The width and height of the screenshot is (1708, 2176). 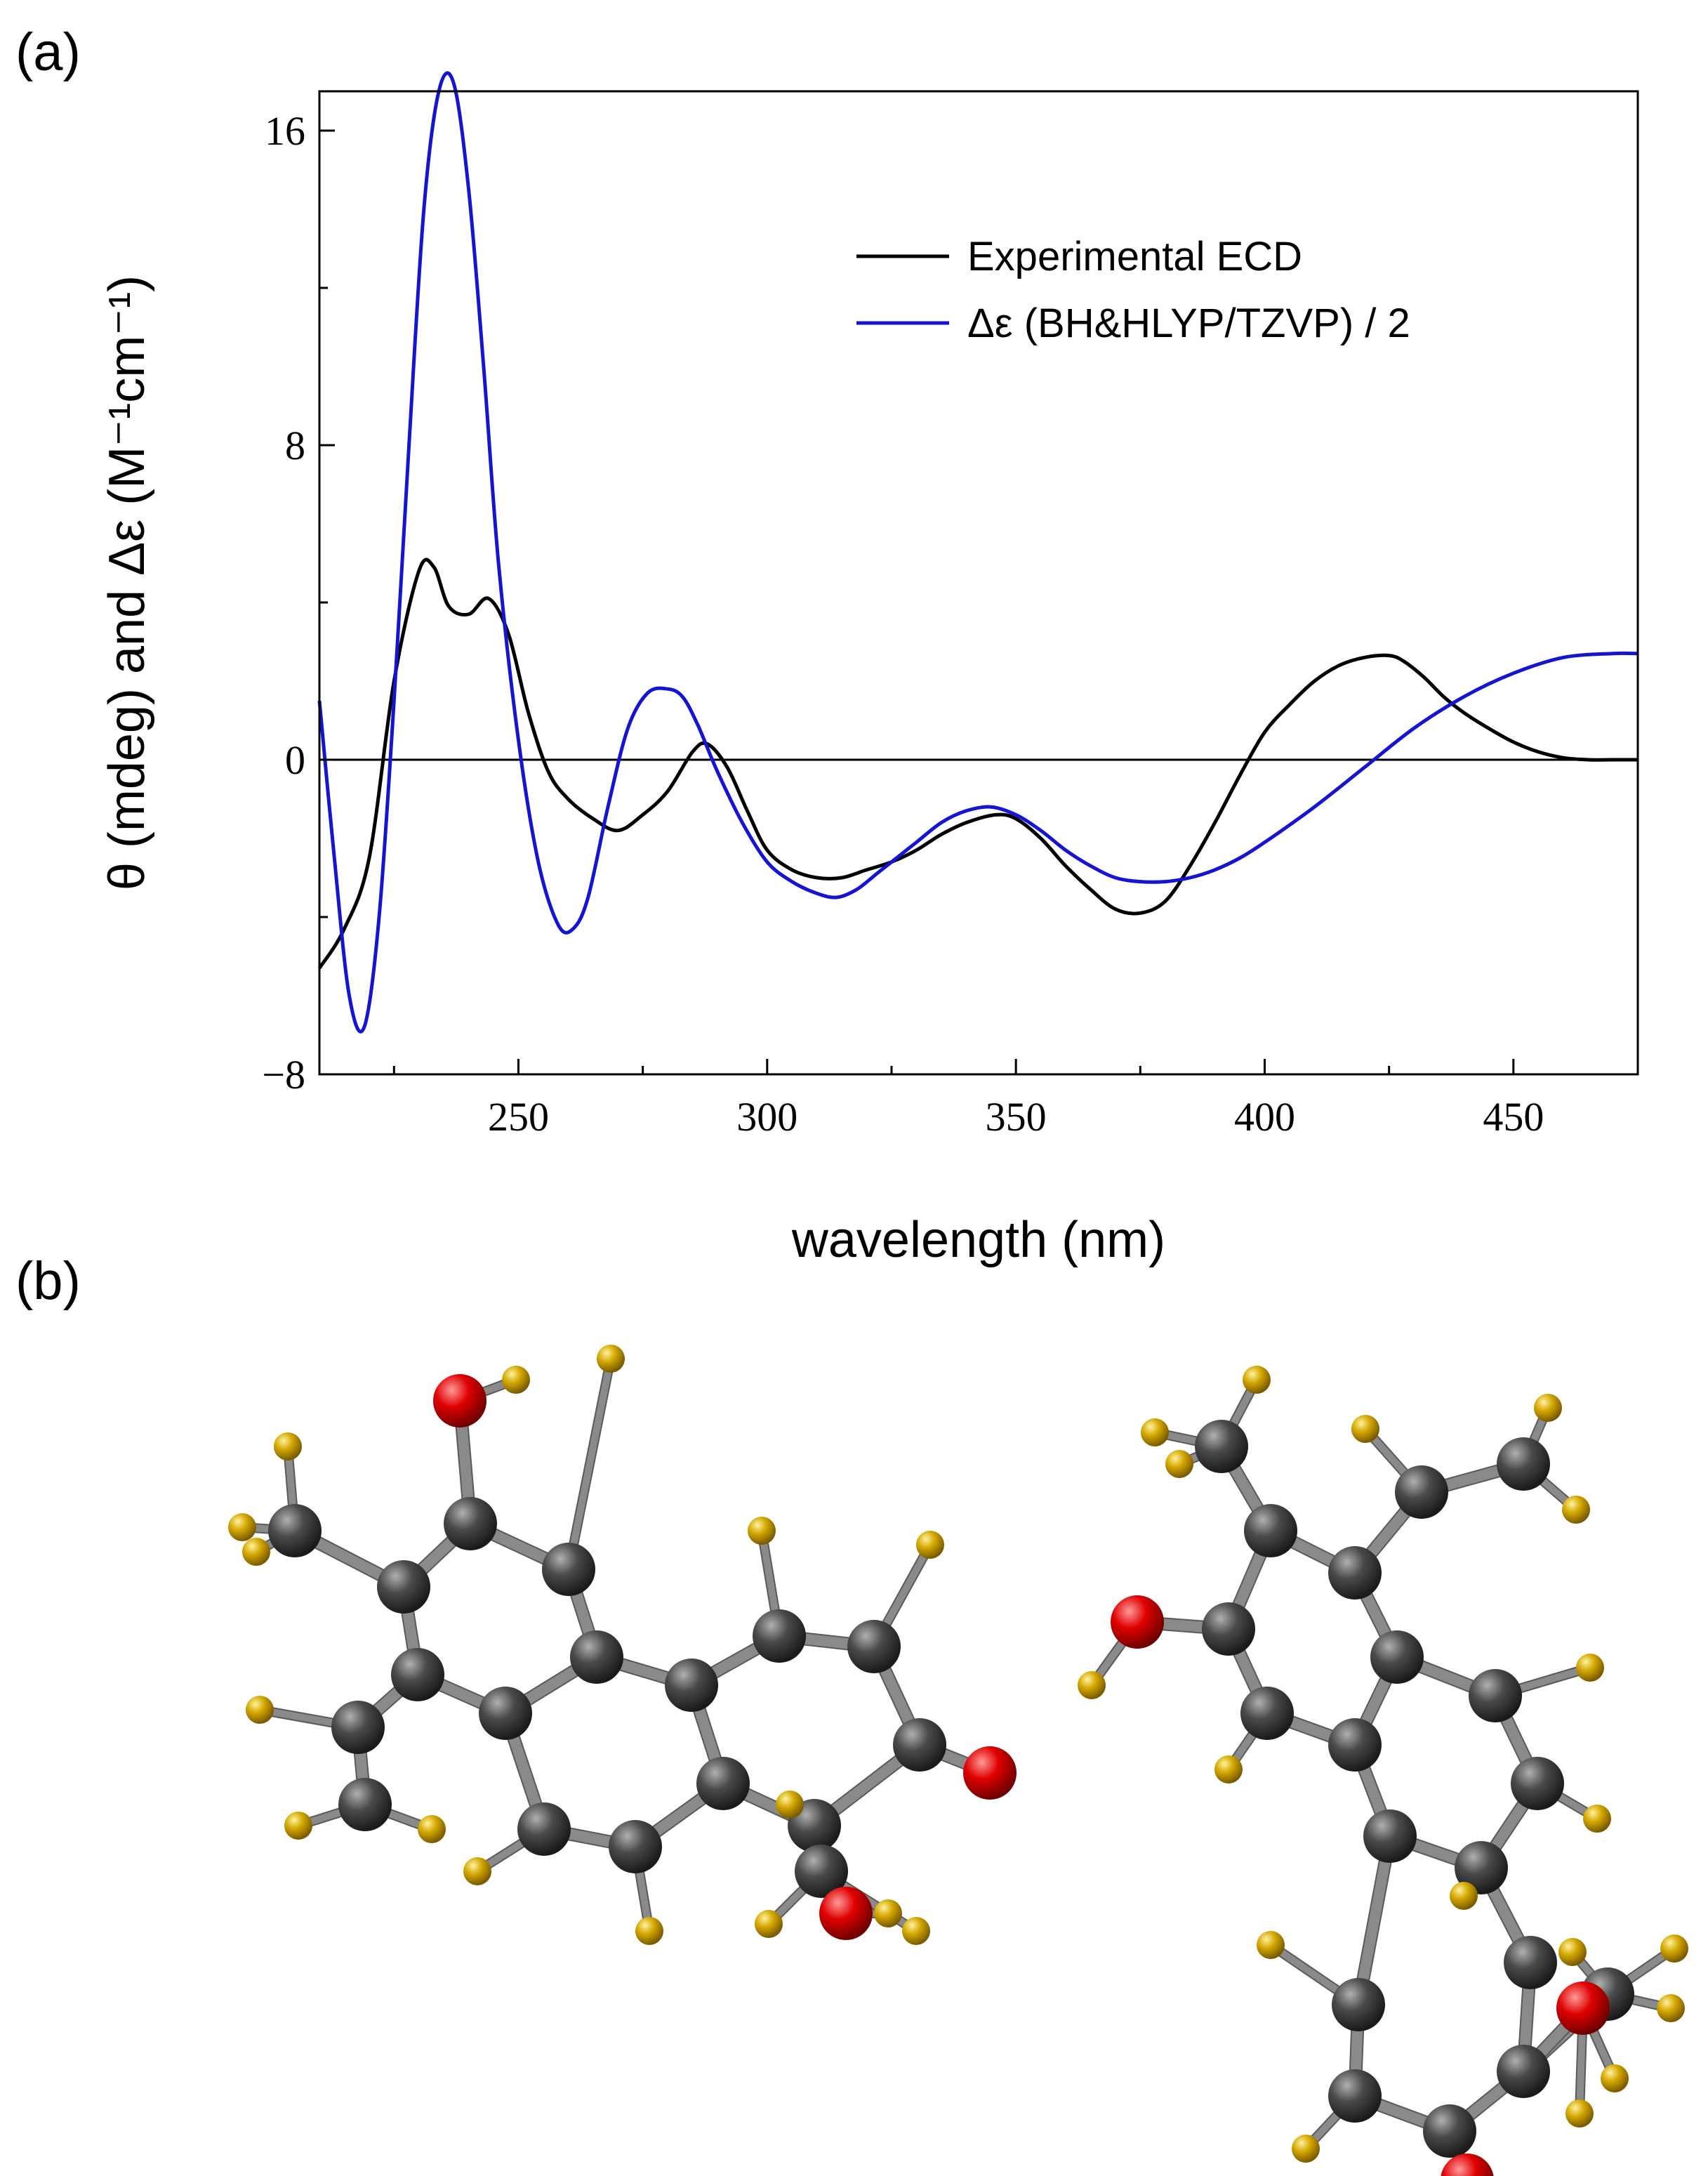 I want to click on molecule-left, so click(x=623, y=1645).